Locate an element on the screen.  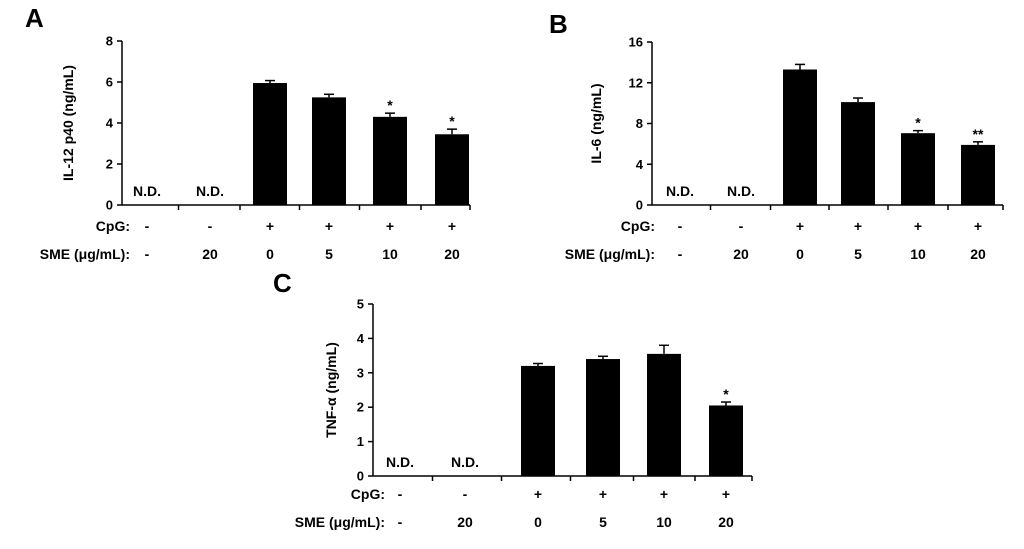
y-tick-label: 12 is located at coordinates (636, 82).